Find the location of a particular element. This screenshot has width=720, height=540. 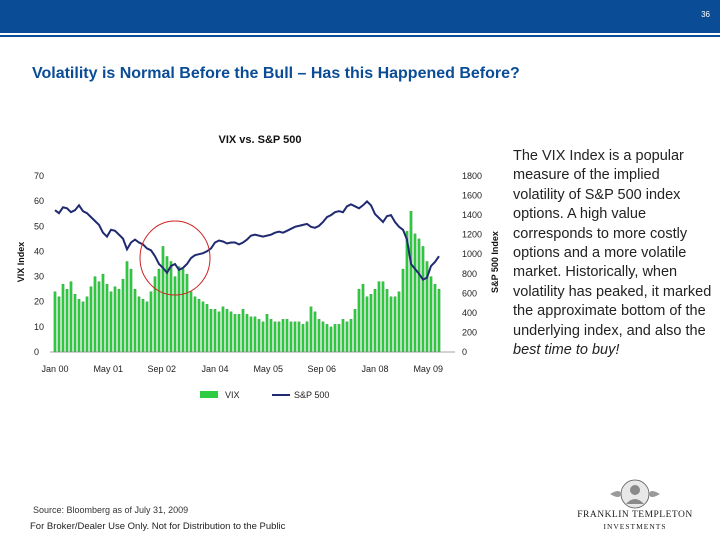

x-axis-tick-label: Sep 02 is located at coordinates (162, 369).